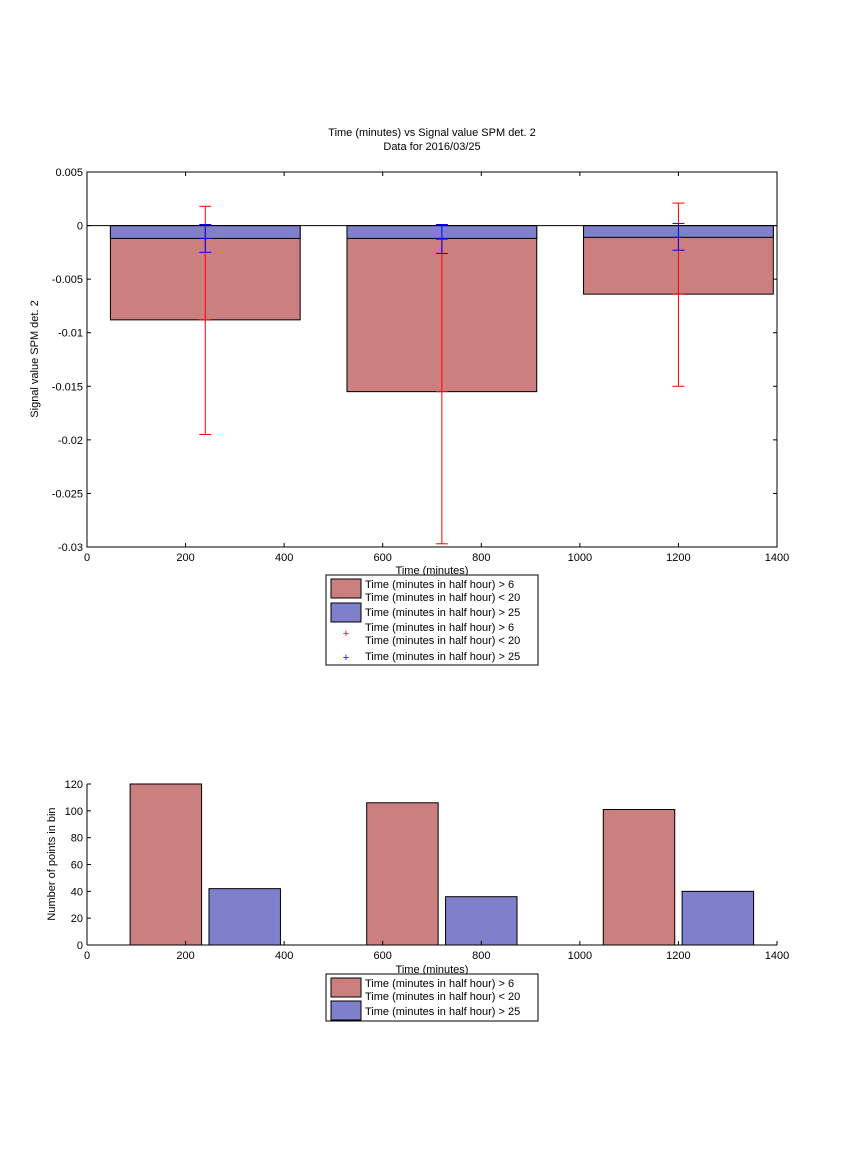 Image resolution: width=864 pixels, height=1152 pixels. I want to click on bottom-legend-label: Time (minutes in half hour) > 25, so click(442, 1012).